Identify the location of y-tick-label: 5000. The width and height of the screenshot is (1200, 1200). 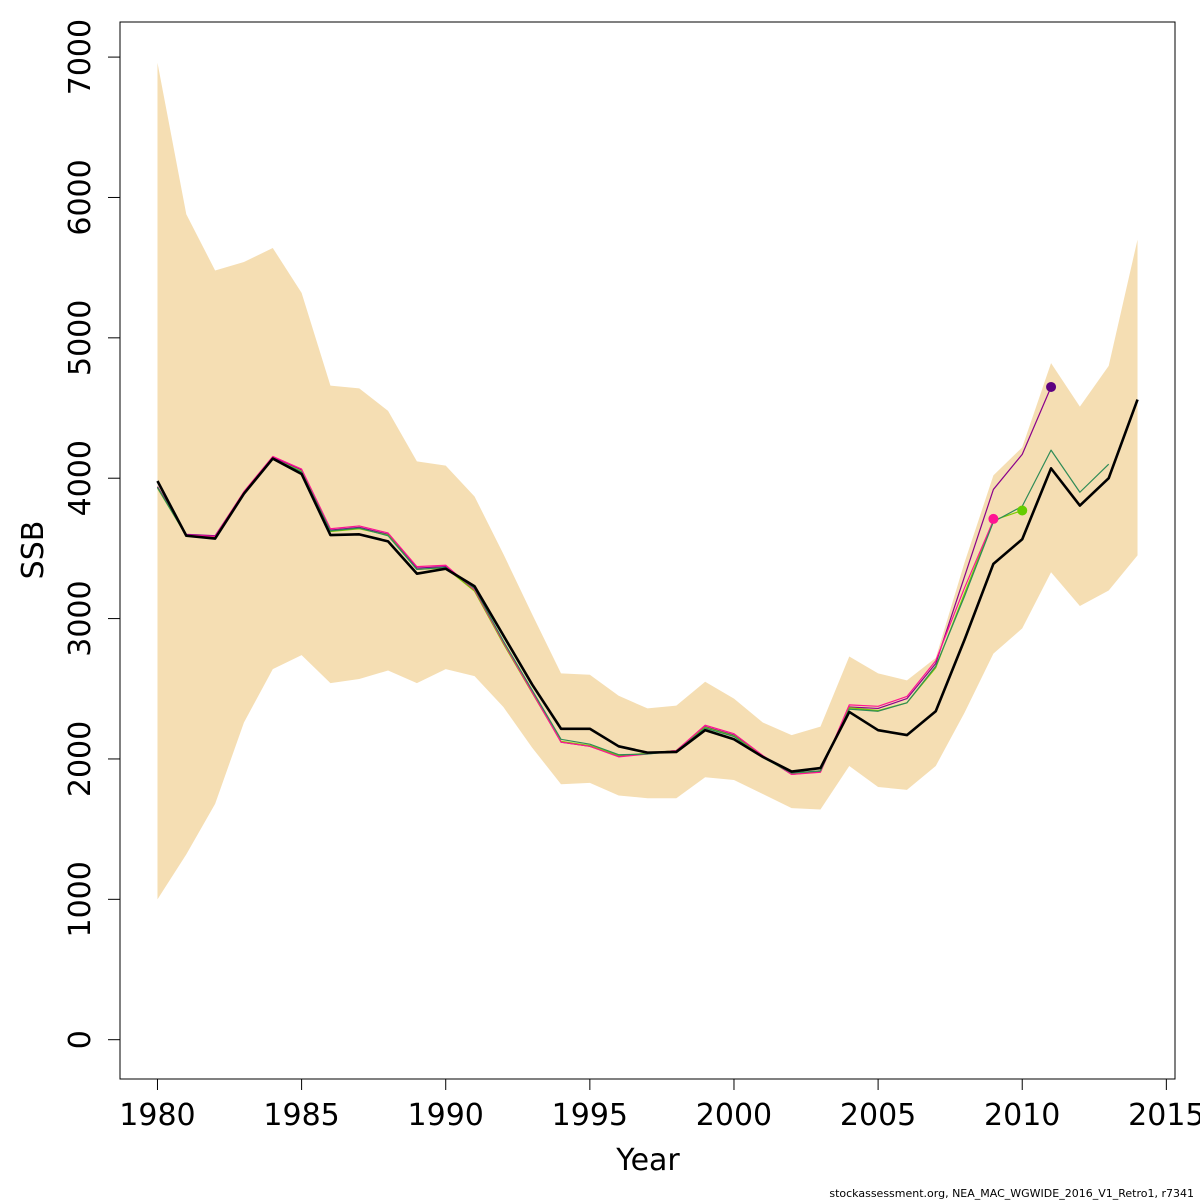
(80, 338).